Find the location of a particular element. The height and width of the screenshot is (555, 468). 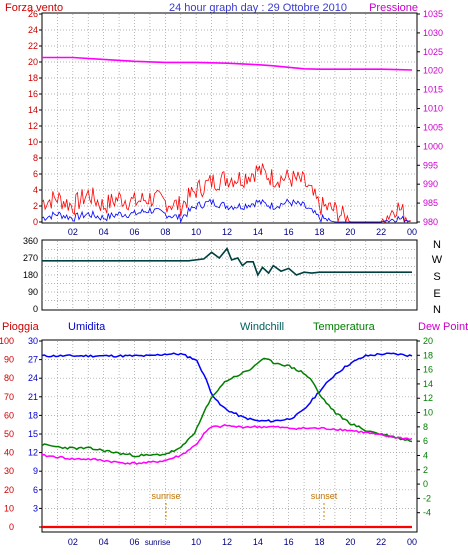

sunrise-label: sunrise is located at coordinates (165, 496).